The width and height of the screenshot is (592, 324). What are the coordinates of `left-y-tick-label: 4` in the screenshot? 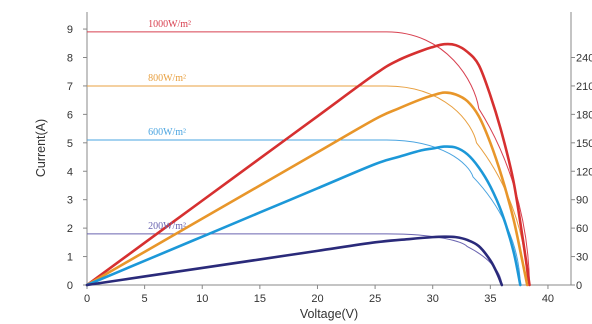 It's located at (70, 172).